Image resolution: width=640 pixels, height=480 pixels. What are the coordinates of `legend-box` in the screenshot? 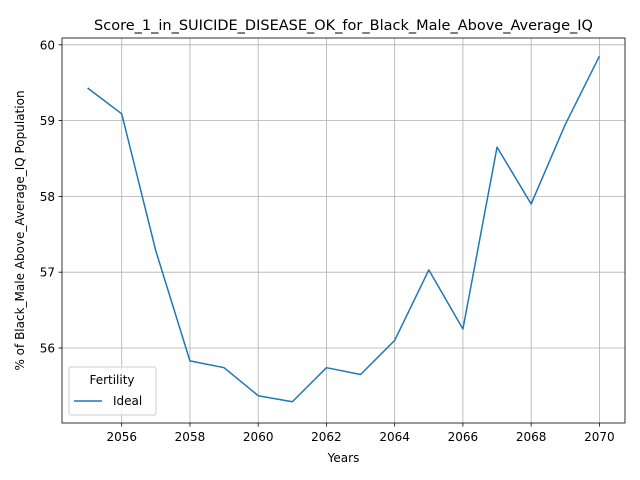 It's located at (112, 391).